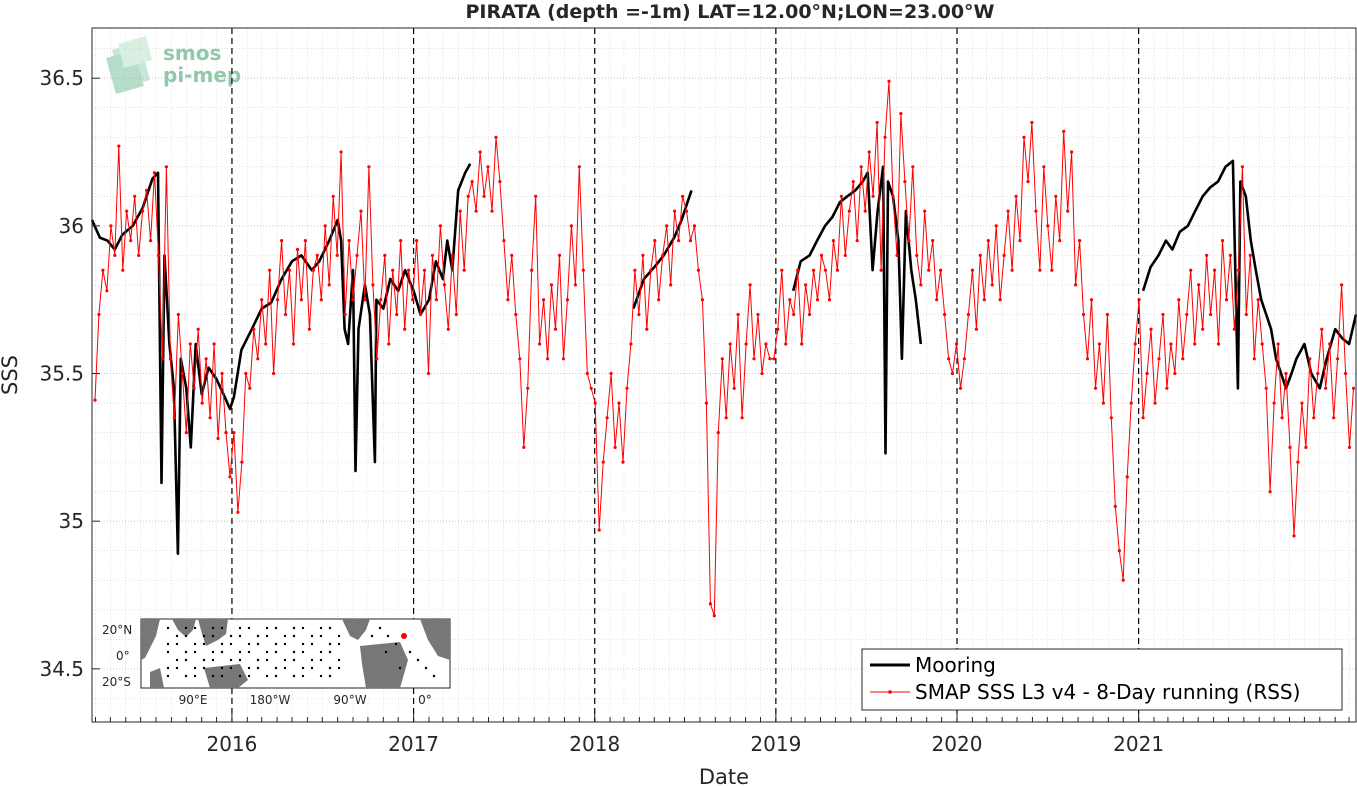 This screenshot has width=1357, height=786. What do you see at coordinates (123, 656) in the screenshot?
I see `inset-lat-label-0: 0°` at bounding box center [123, 656].